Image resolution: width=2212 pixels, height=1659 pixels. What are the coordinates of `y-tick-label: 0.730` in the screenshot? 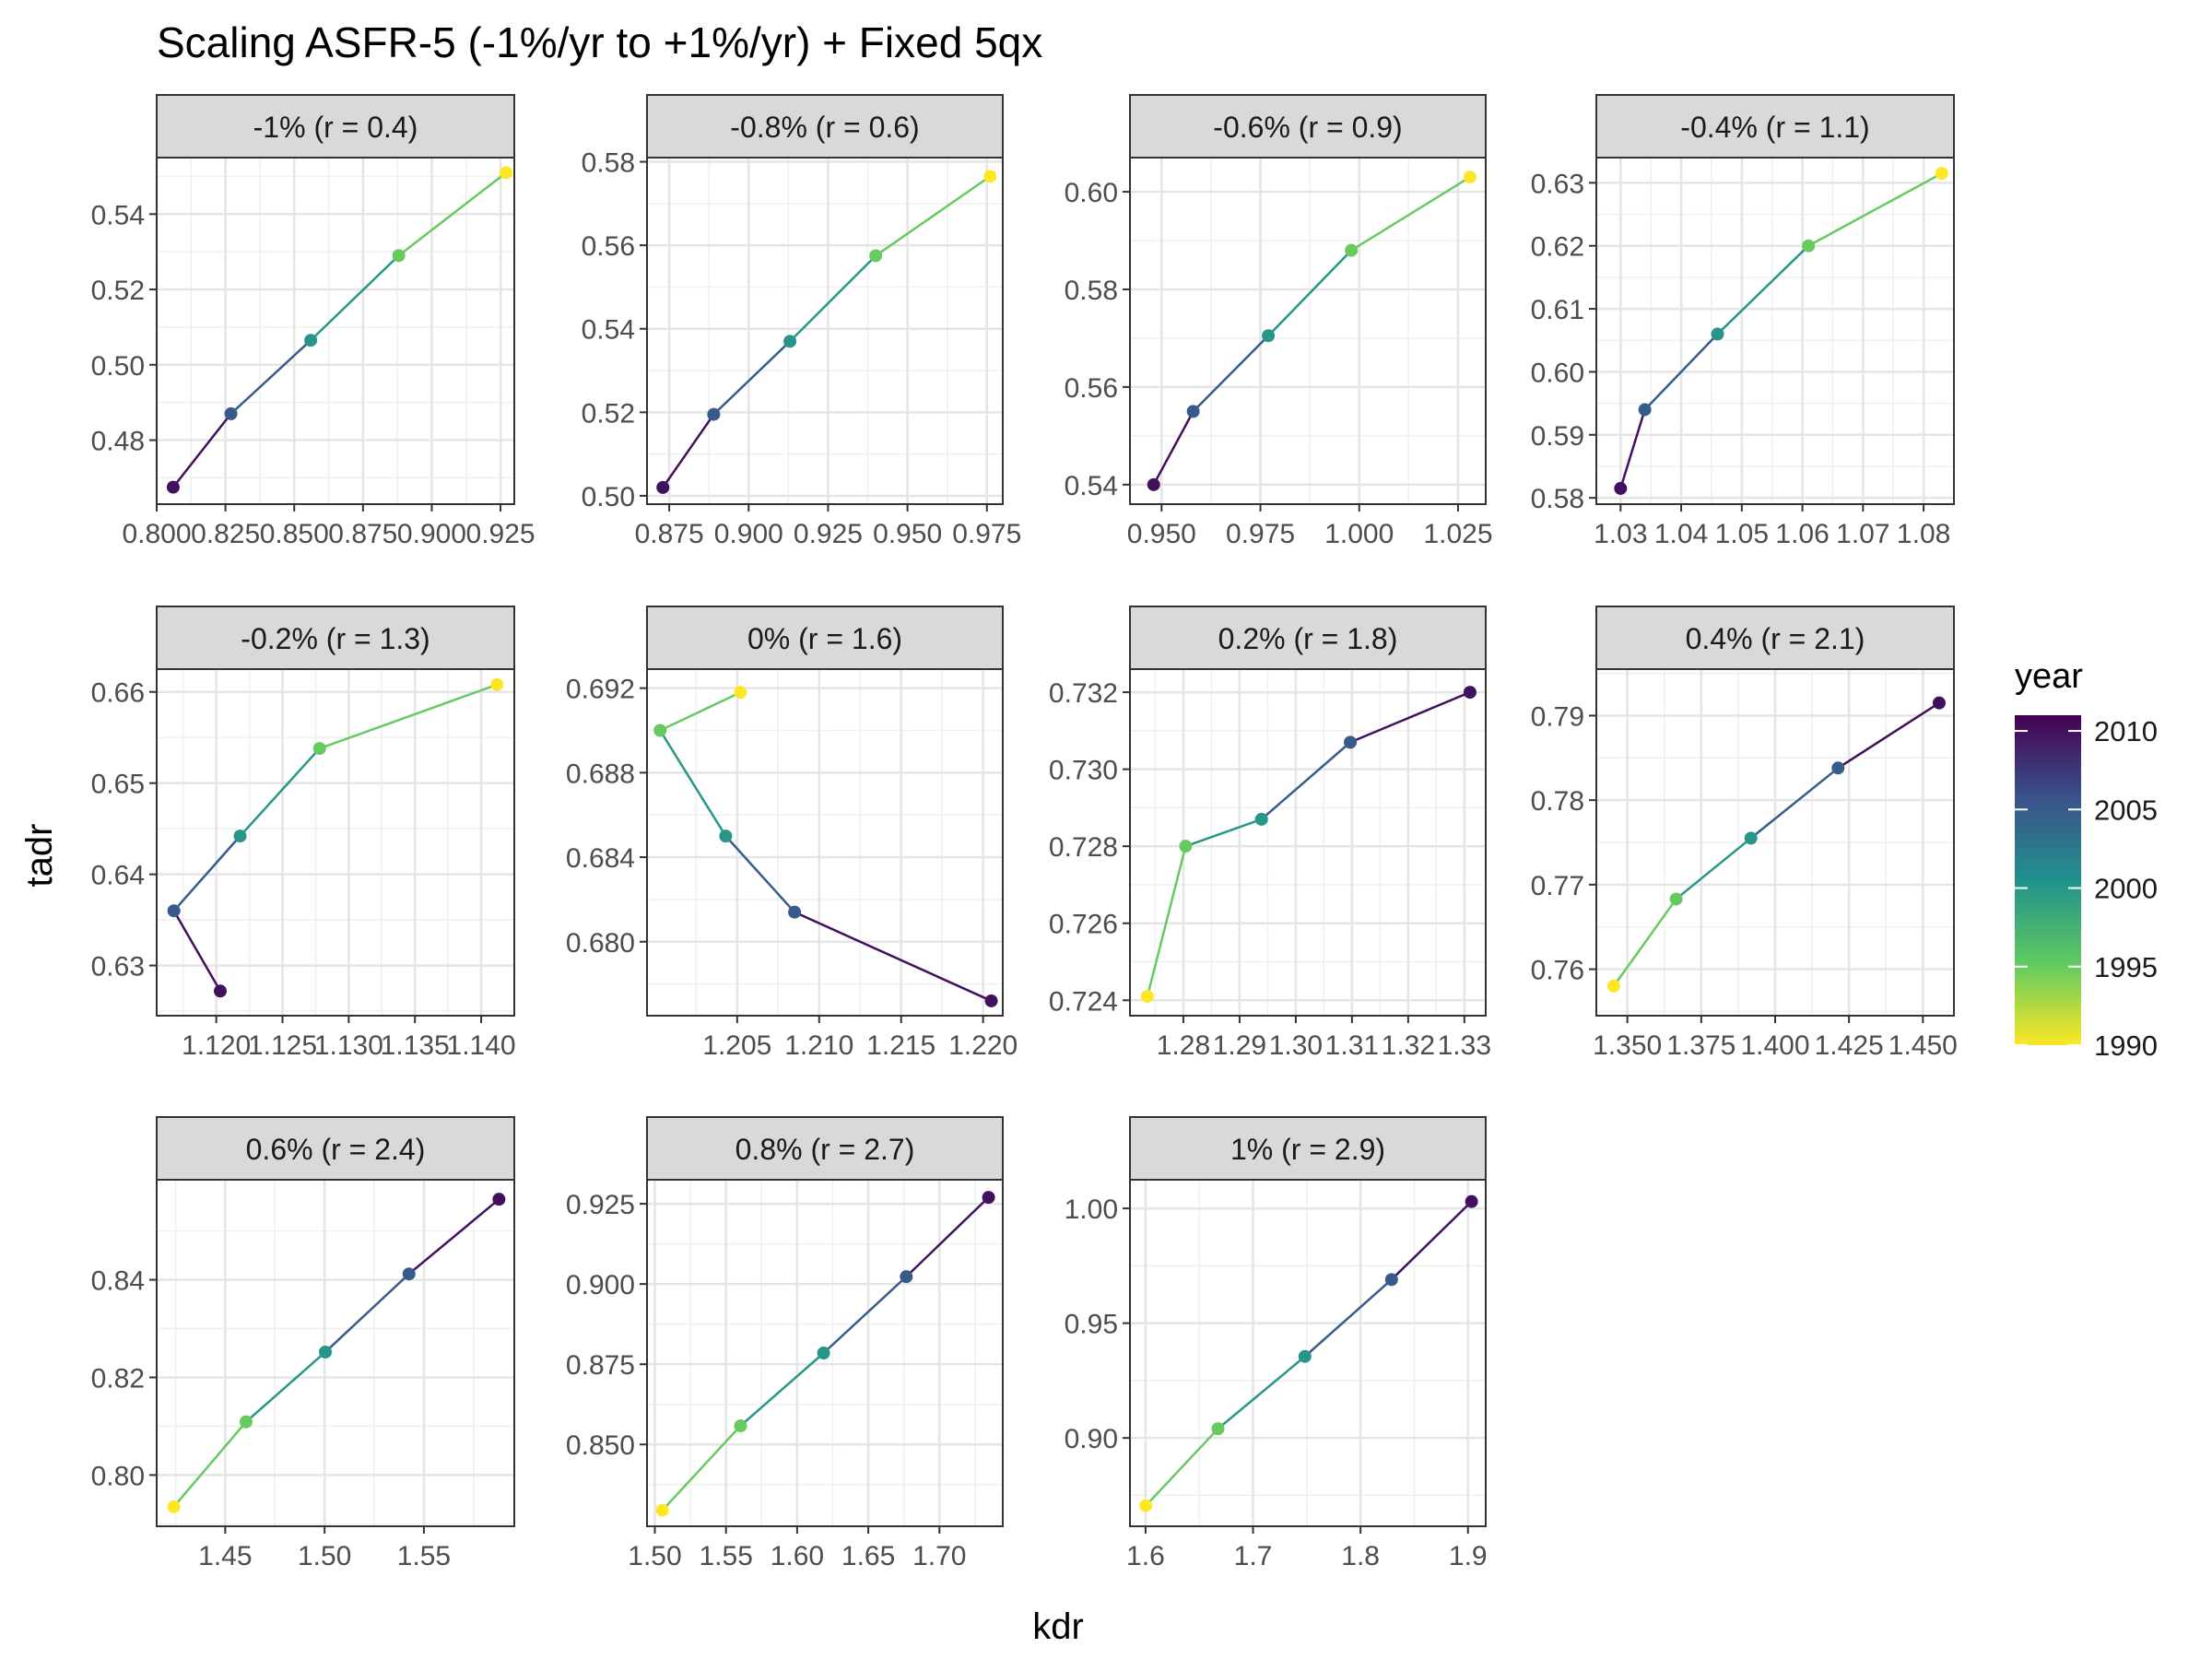 It's located at (1083, 771).